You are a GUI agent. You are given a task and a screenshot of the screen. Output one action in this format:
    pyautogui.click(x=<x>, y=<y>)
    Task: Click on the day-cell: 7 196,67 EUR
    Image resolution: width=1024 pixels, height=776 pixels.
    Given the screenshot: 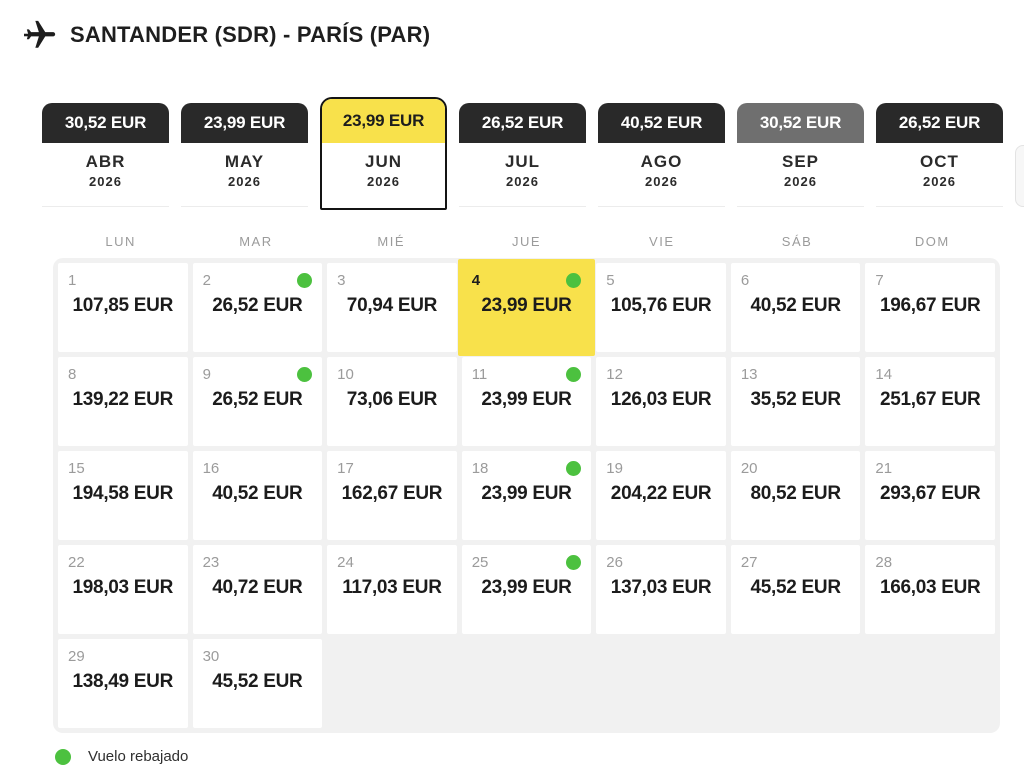 What is the action you would take?
    pyautogui.click(x=930, y=307)
    